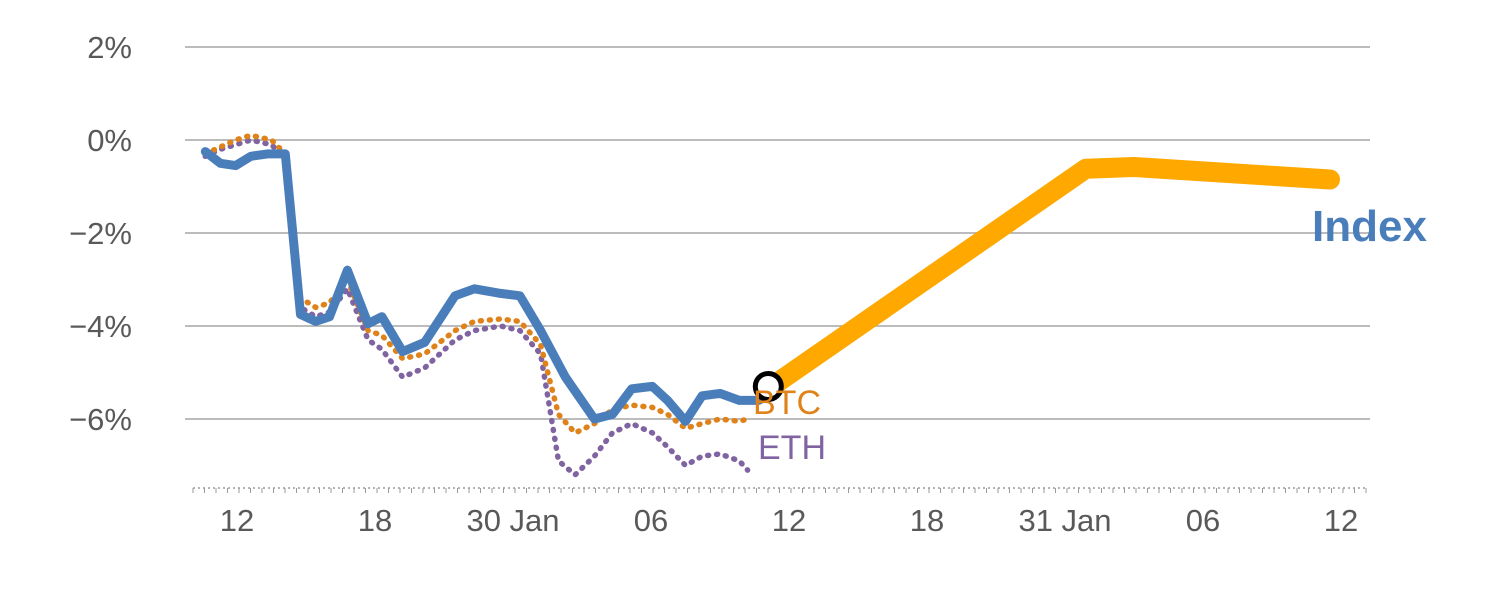 The width and height of the screenshot is (1500, 600). I want to click on current-point-marker, so click(768, 386).